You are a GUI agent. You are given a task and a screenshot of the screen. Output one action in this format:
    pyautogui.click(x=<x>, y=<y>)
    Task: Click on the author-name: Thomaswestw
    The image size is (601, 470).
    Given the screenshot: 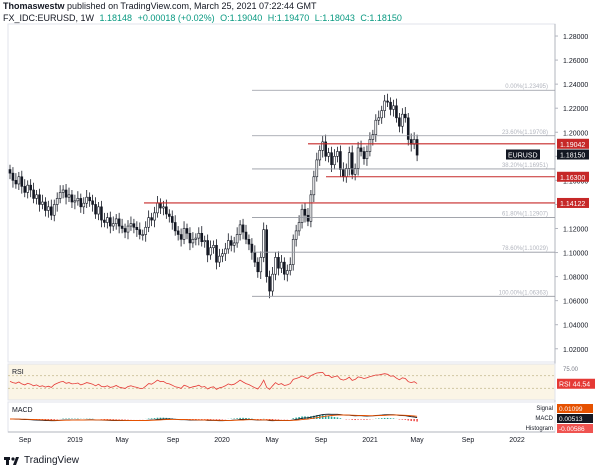 What is the action you would take?
    pyautogui.click(x=34, y=6)
    